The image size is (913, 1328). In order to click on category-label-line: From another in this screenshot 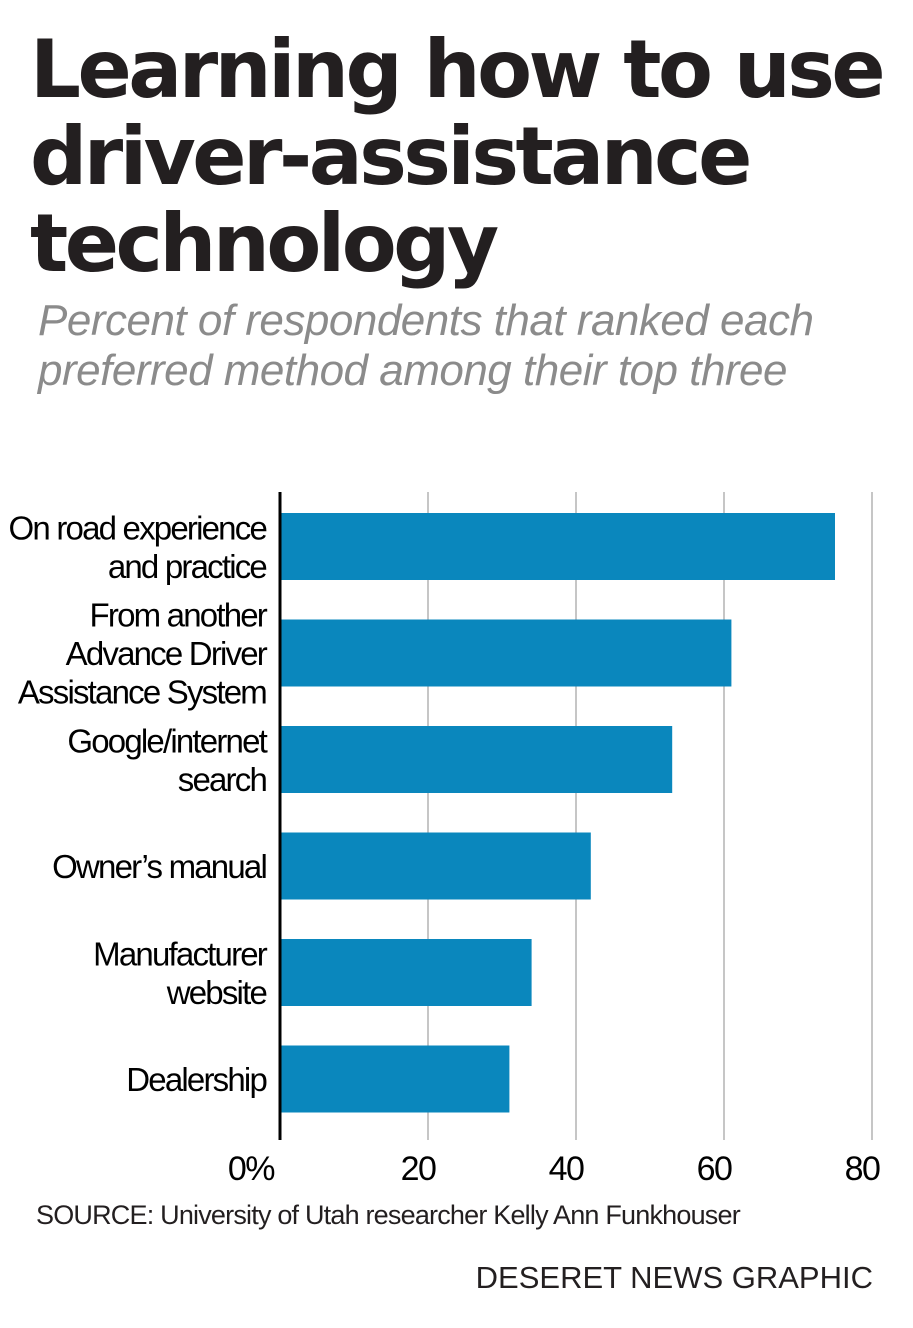, I will do `click(179, 615)`.